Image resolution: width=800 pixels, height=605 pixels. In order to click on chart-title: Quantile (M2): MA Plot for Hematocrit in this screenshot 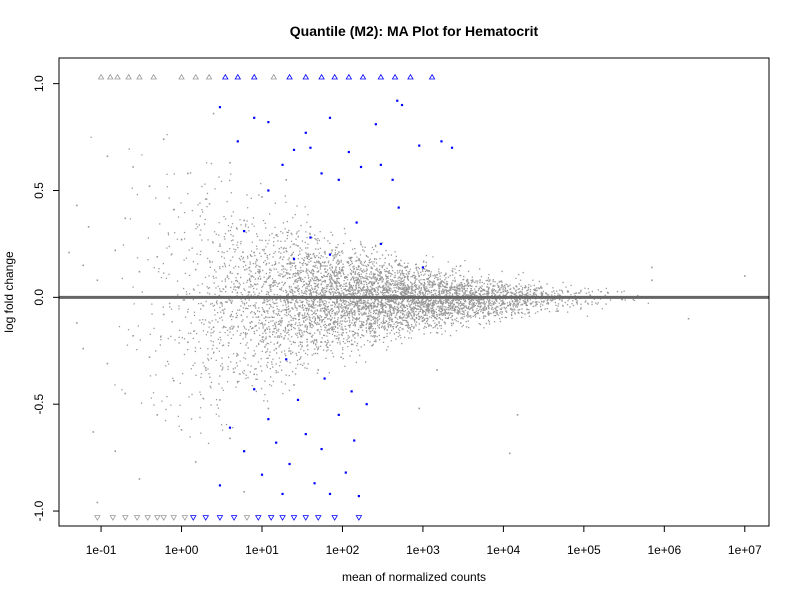, I will do `click(414, 31)`.